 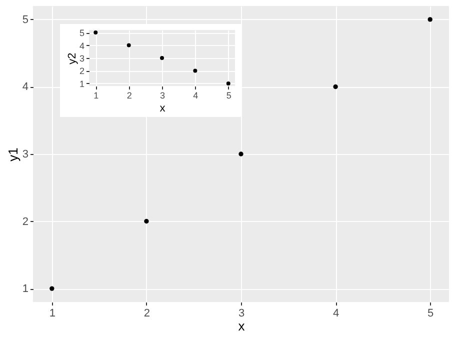 I want to click on y-axis-title: y2, so click(x=72, y=58).